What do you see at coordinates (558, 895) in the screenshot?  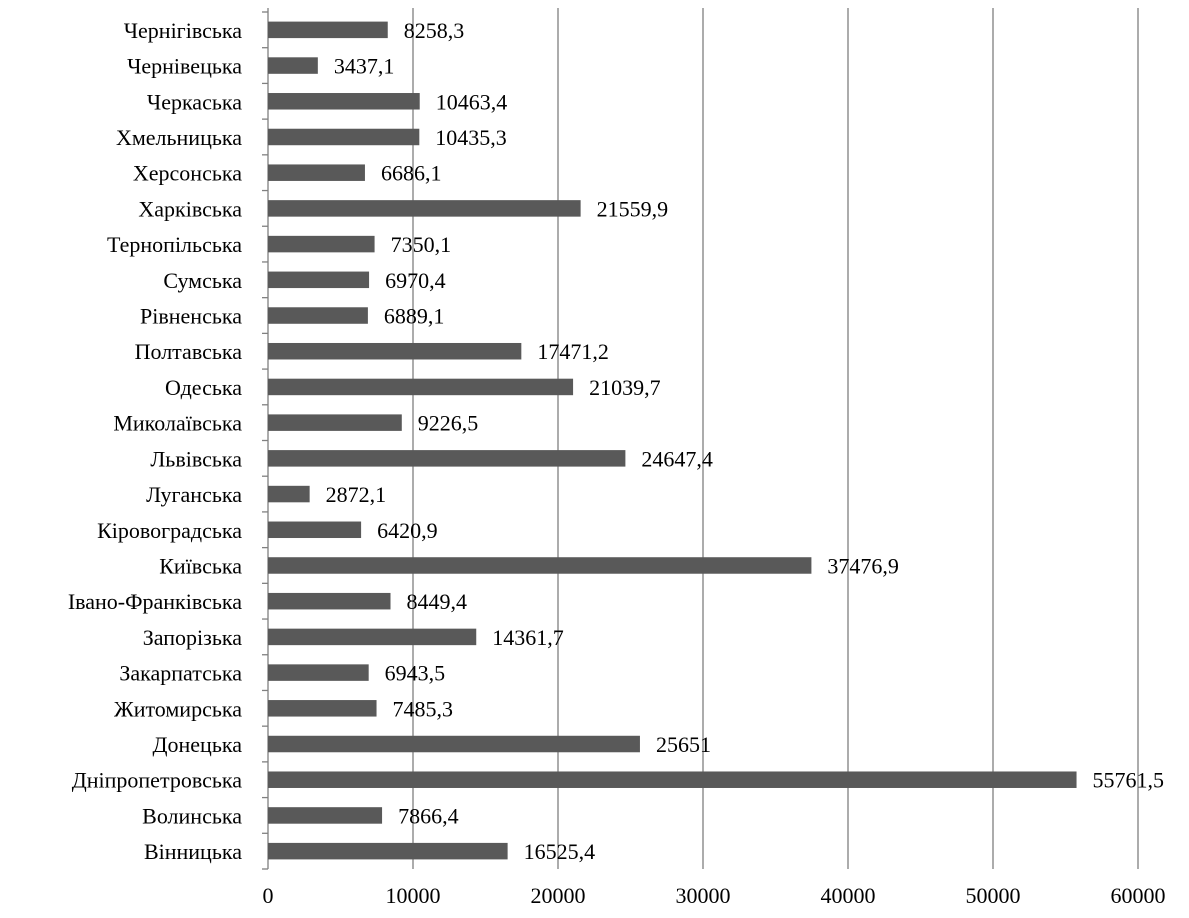 I see `x-tick-label: 20000` at bounding box center [558, 895].